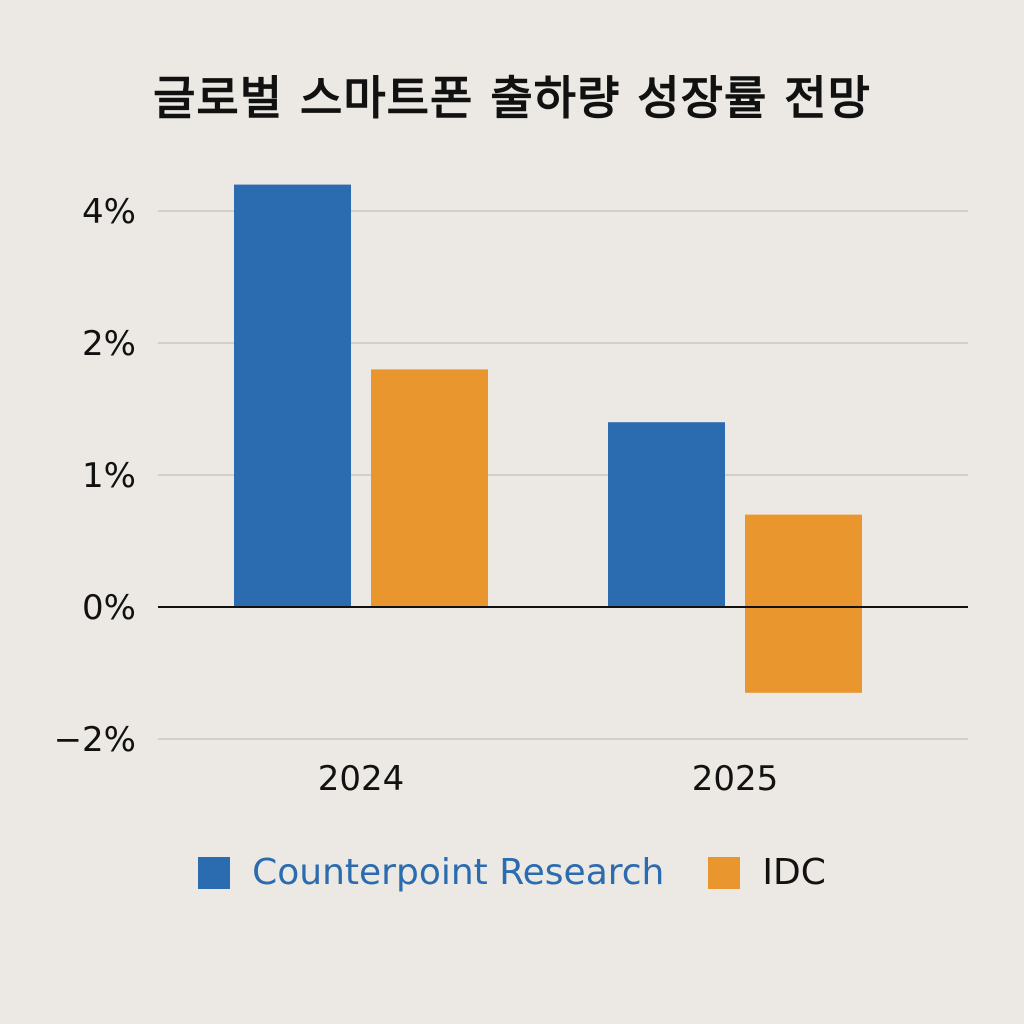  What do you see at coordinates (458, 872) in the screenshot?
I see `legend-label-counterpoint: Counterpoint Research` at bounding box center [458, 872].